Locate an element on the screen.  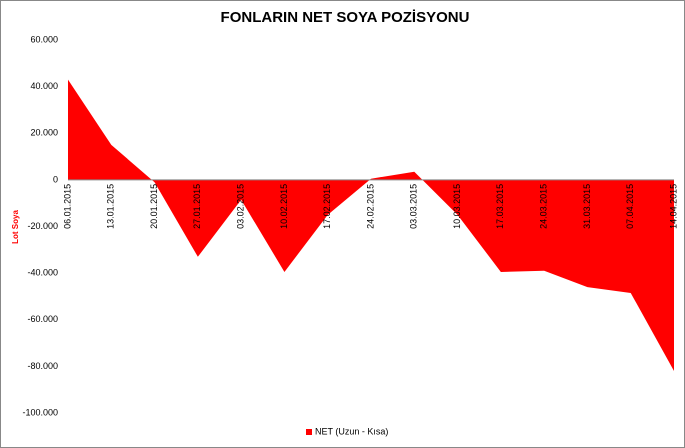
x-tick-label: 20.01.2015 is located at coordinates (154, 206).